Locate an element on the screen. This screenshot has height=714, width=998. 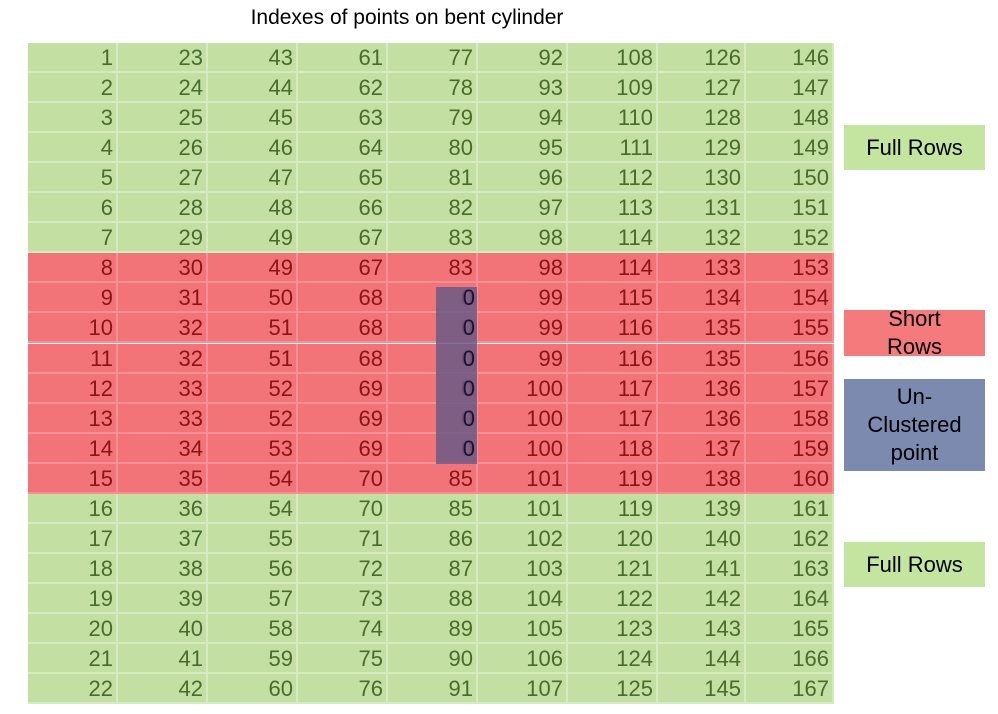
grid-row-21: 21 41 59 75 90 106 124 144 166 is located at coordinates (431, 659).